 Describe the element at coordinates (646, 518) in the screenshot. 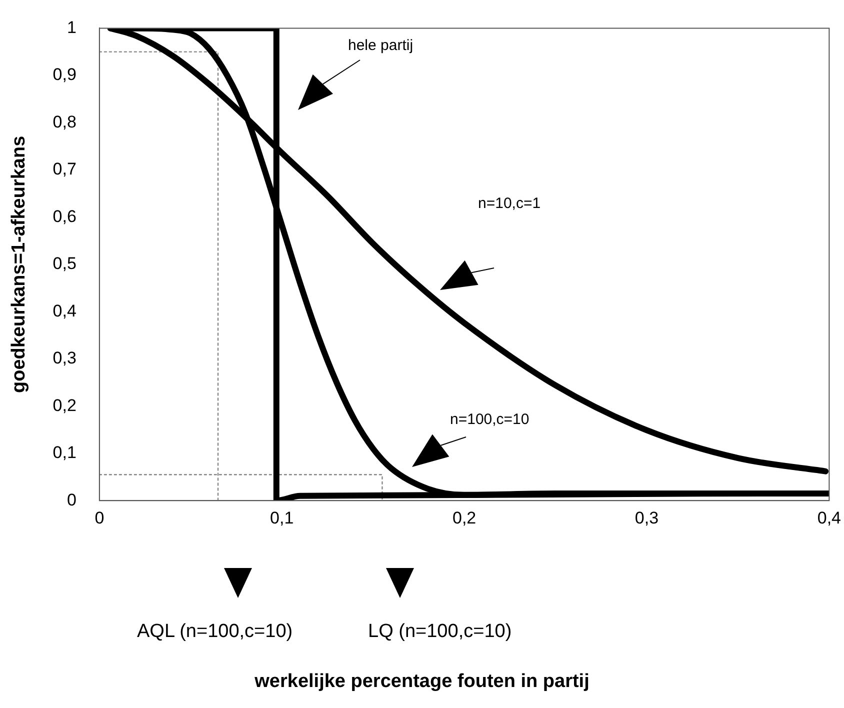

I see `x-tick-label: 0,3` at that location.